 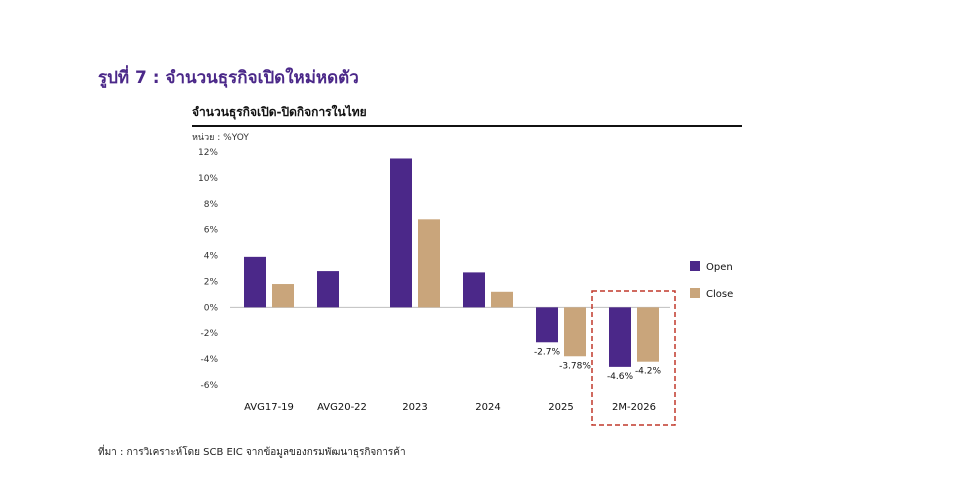 I want to click on y-tick-label: 8%, so click(x=211, y=205).